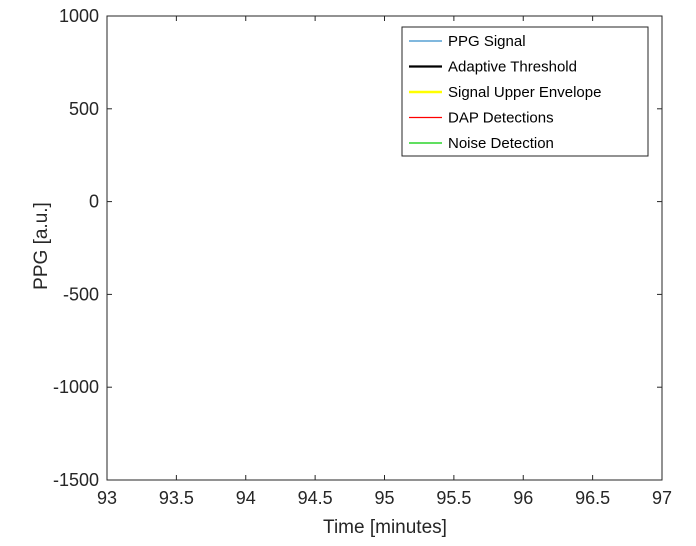 The width and height of the screenshot is (696, 546). I want to click on legend-label-adaptive-threshold: Adaptive Threshold, so click(512, 67).